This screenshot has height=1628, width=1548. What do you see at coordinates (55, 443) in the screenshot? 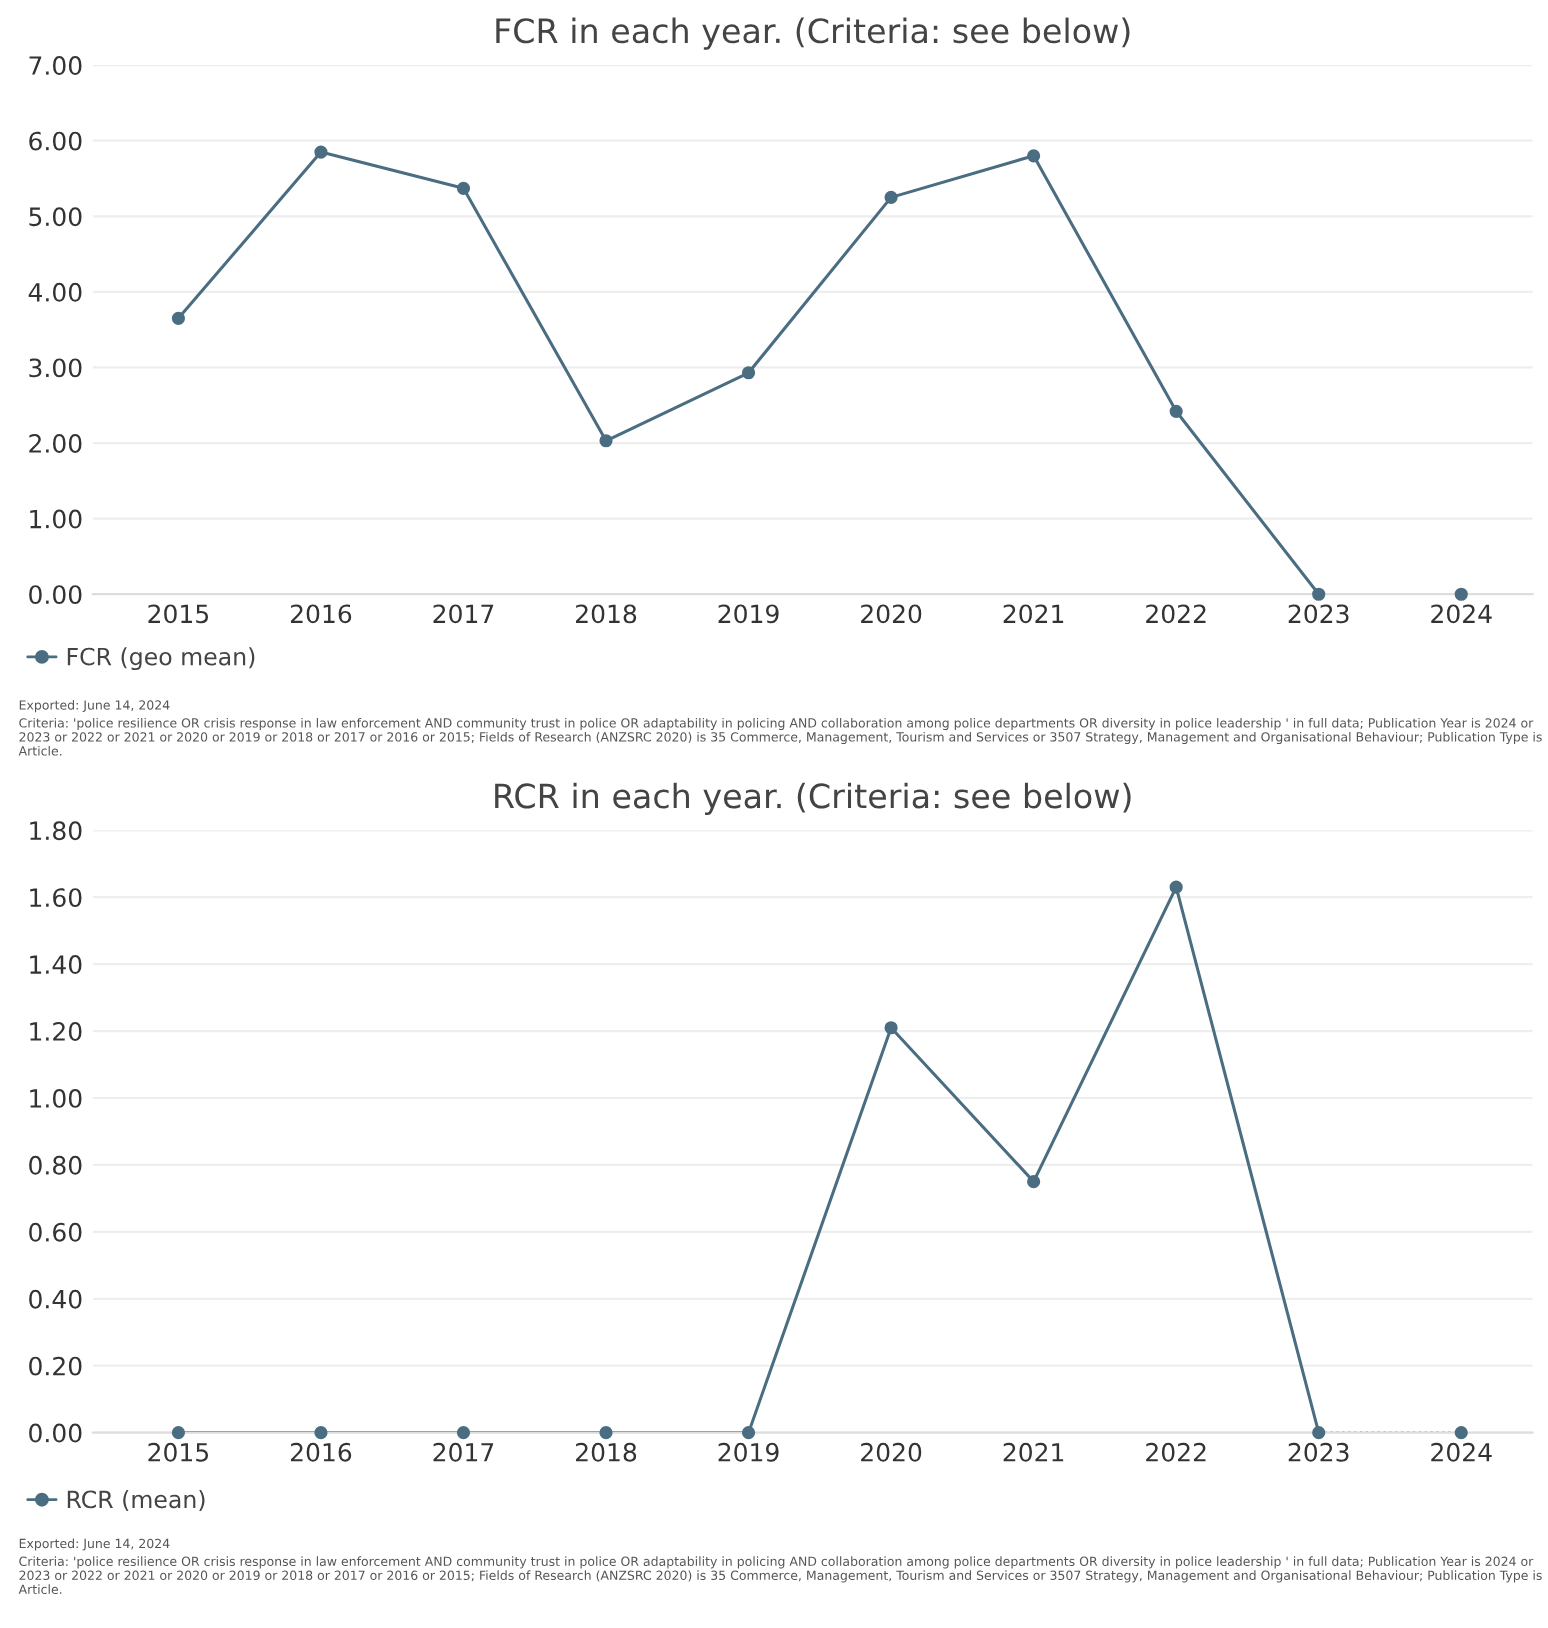
I see `y-tick-label: 2.00` at bounding box center [55, 443].